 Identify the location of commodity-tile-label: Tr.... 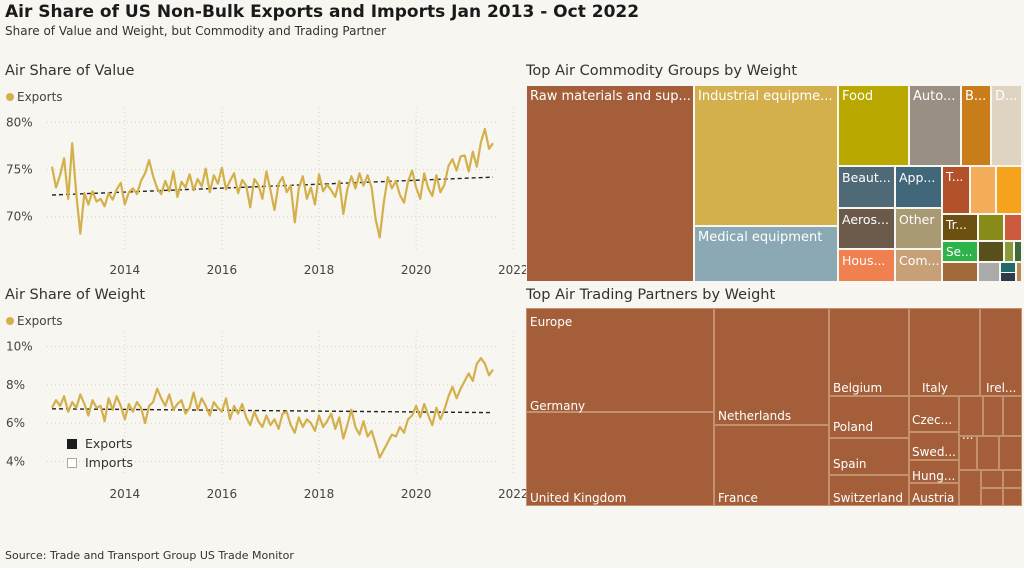
(956, 225).